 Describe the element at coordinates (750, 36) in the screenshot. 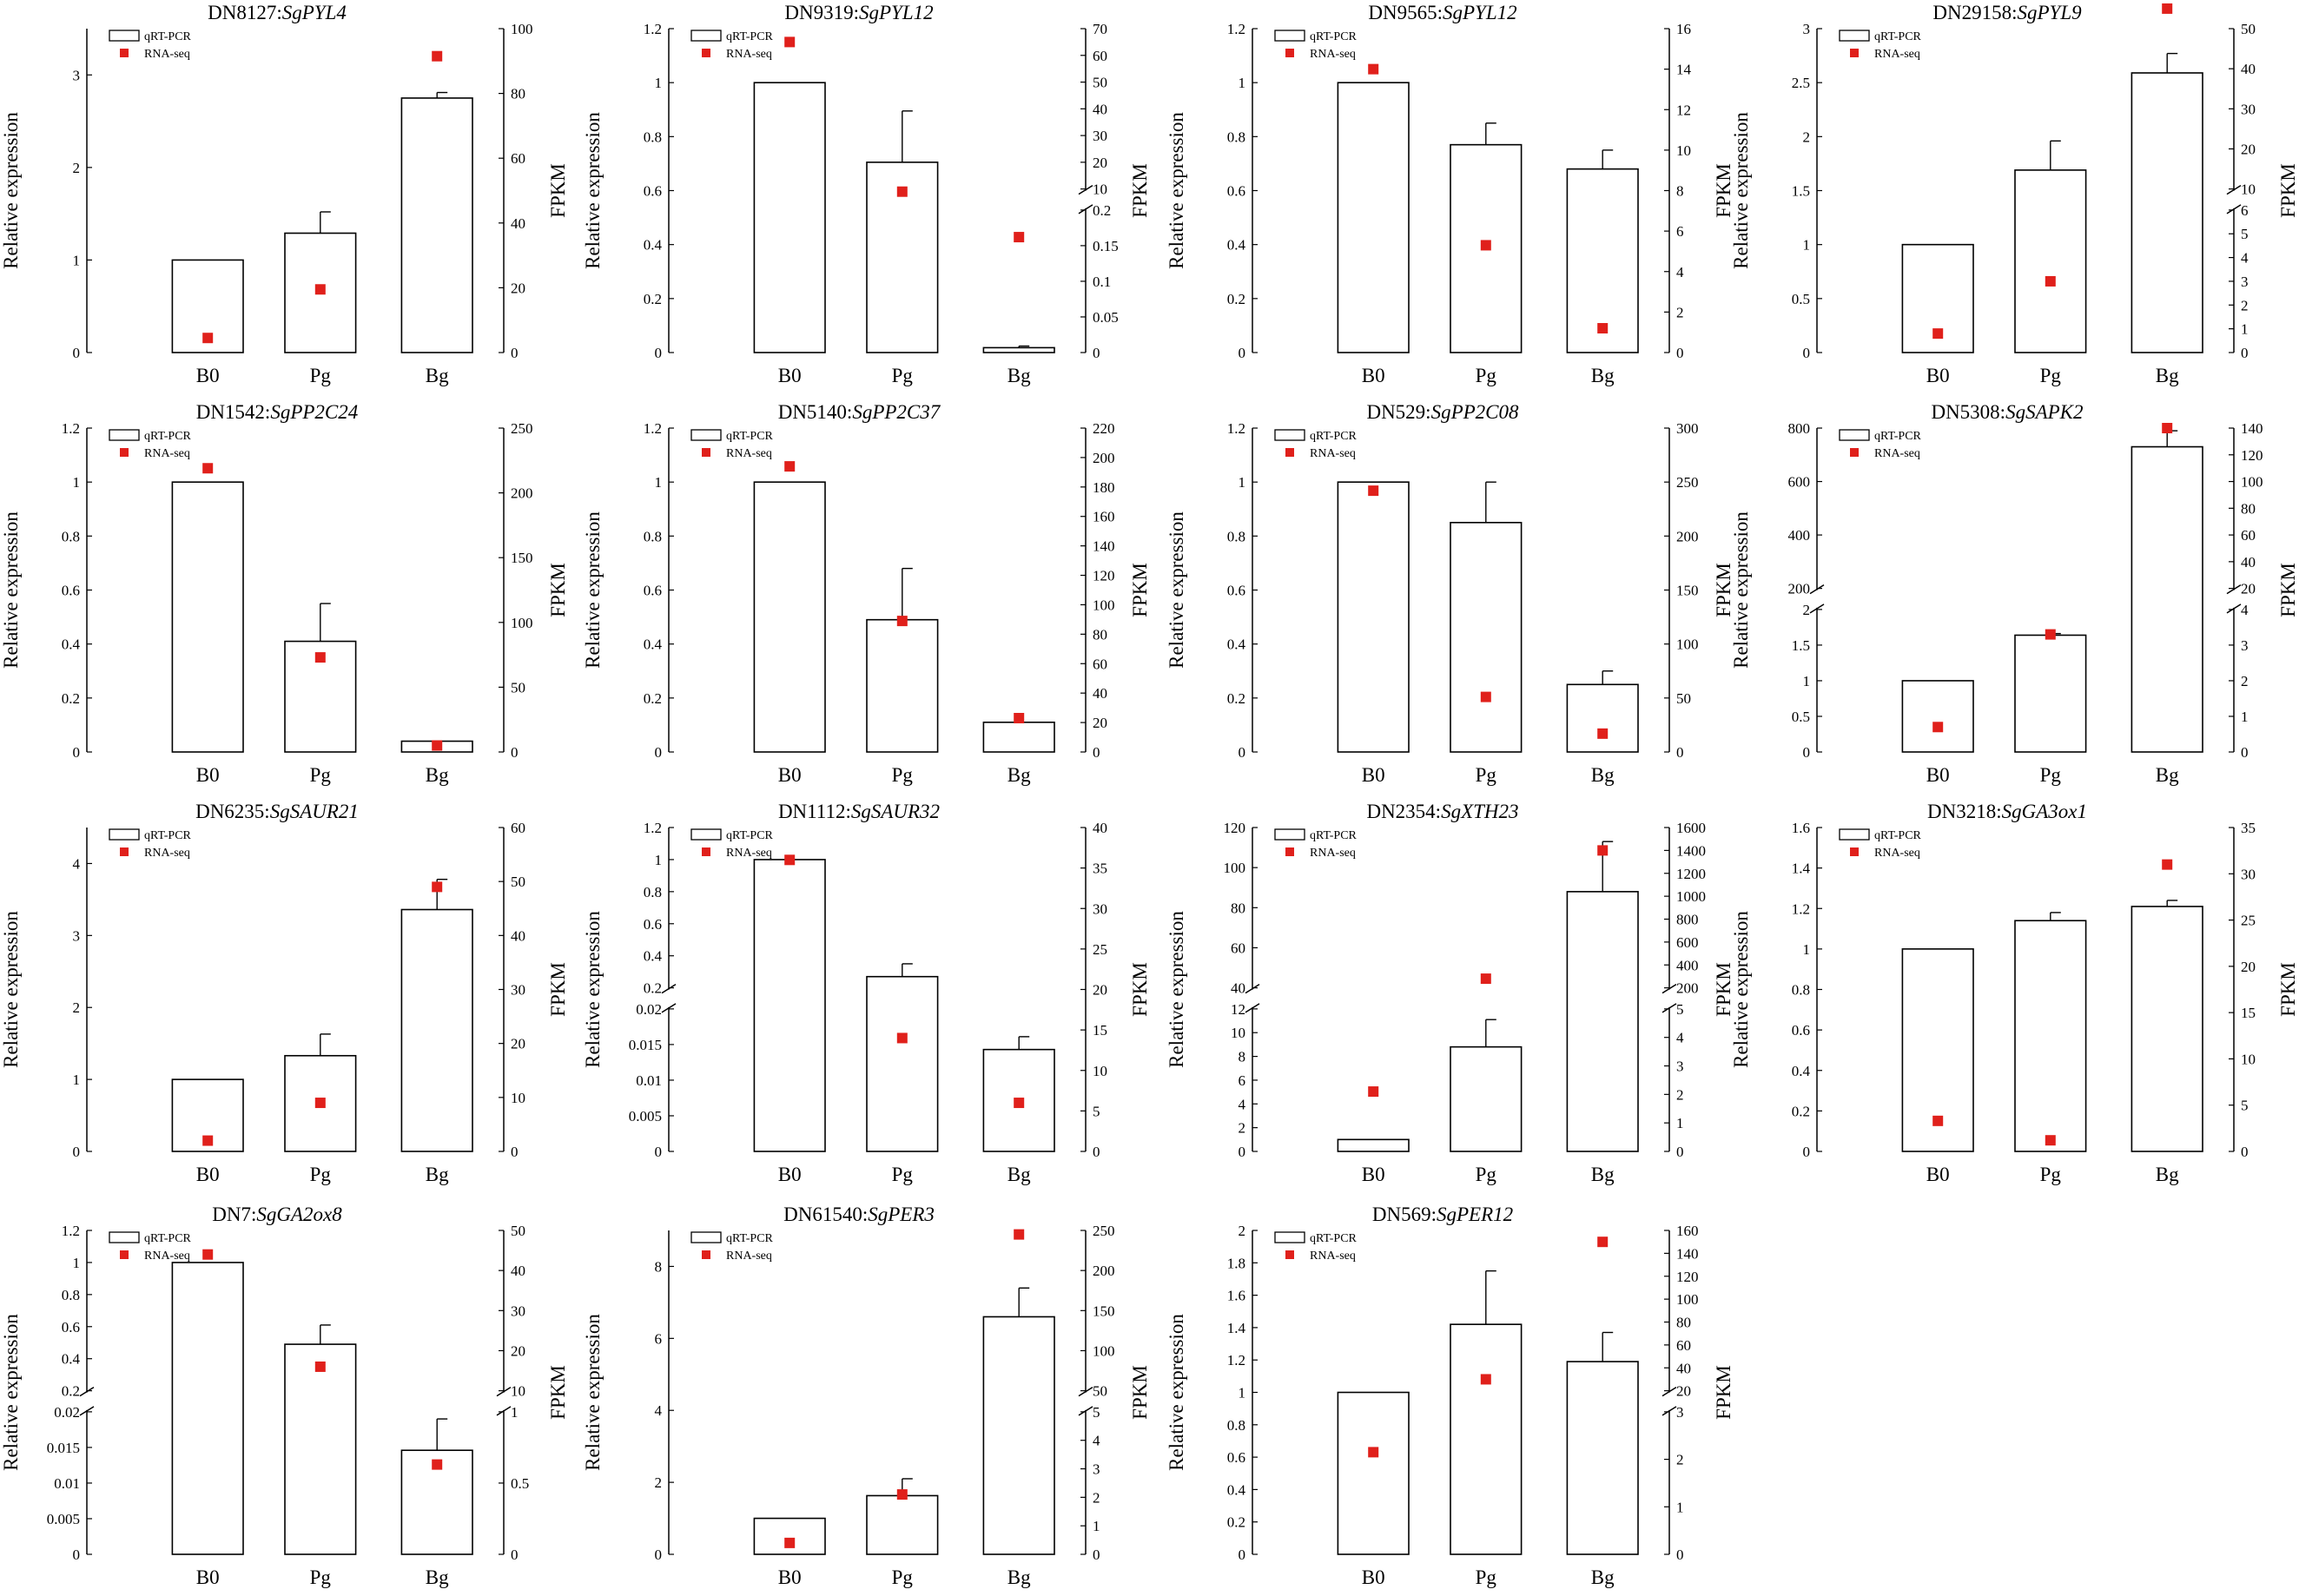

I see `legend-bar-label: qRT-PCR` at that location.